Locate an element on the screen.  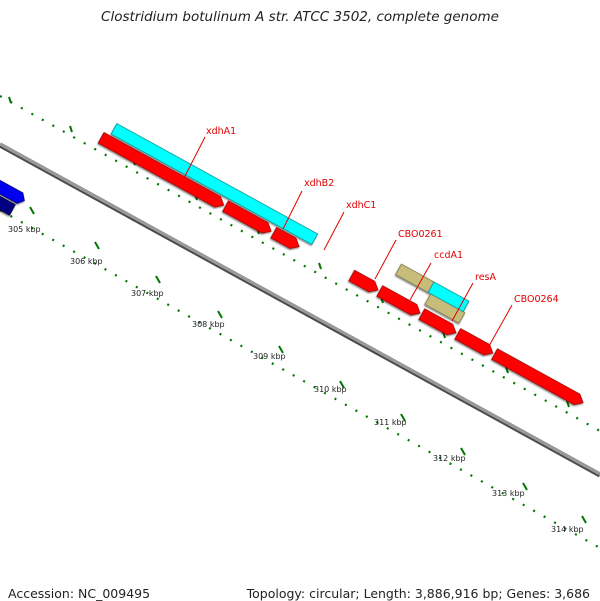
gene-feature-CBO0264 is located at coordinates (538, 378).